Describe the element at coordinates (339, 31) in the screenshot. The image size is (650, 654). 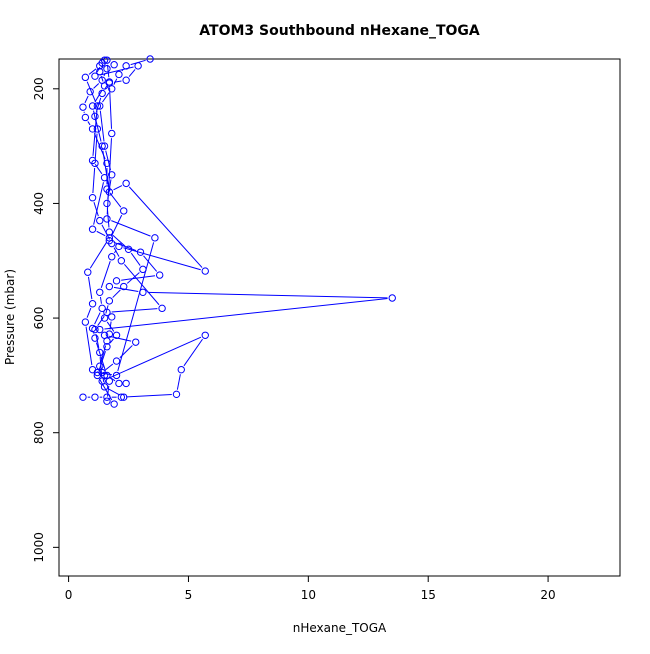
I see `chart-title: ATOM3 Southbound nHexane_TOGA` at that location.